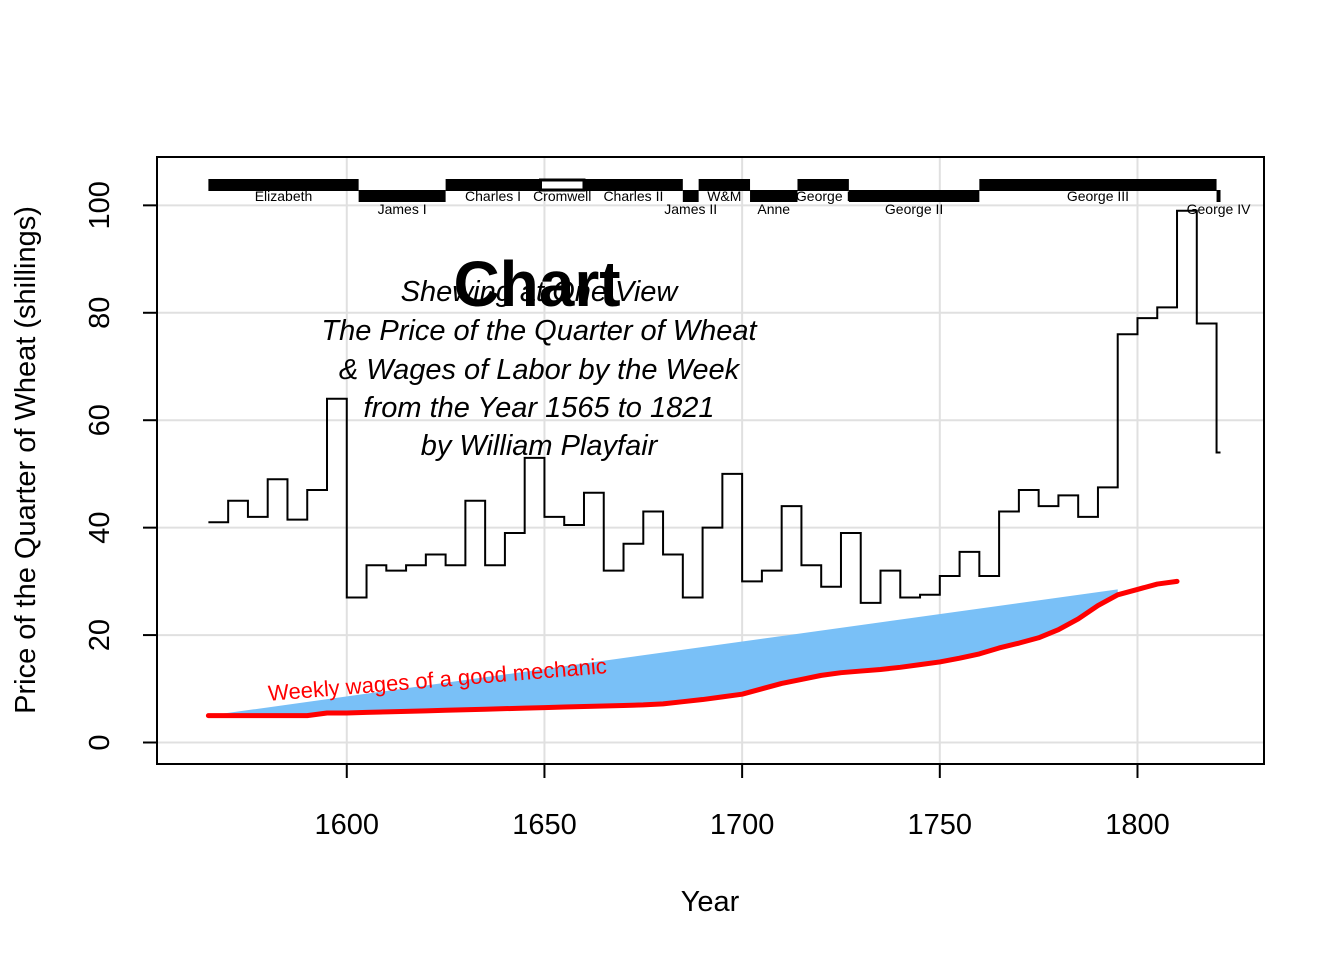 This screenshot has height=960, width=1344. Describe the element at coordinates (540, 446) in the screenshot. I see `subtitle-line: by William Playfair` at that location.